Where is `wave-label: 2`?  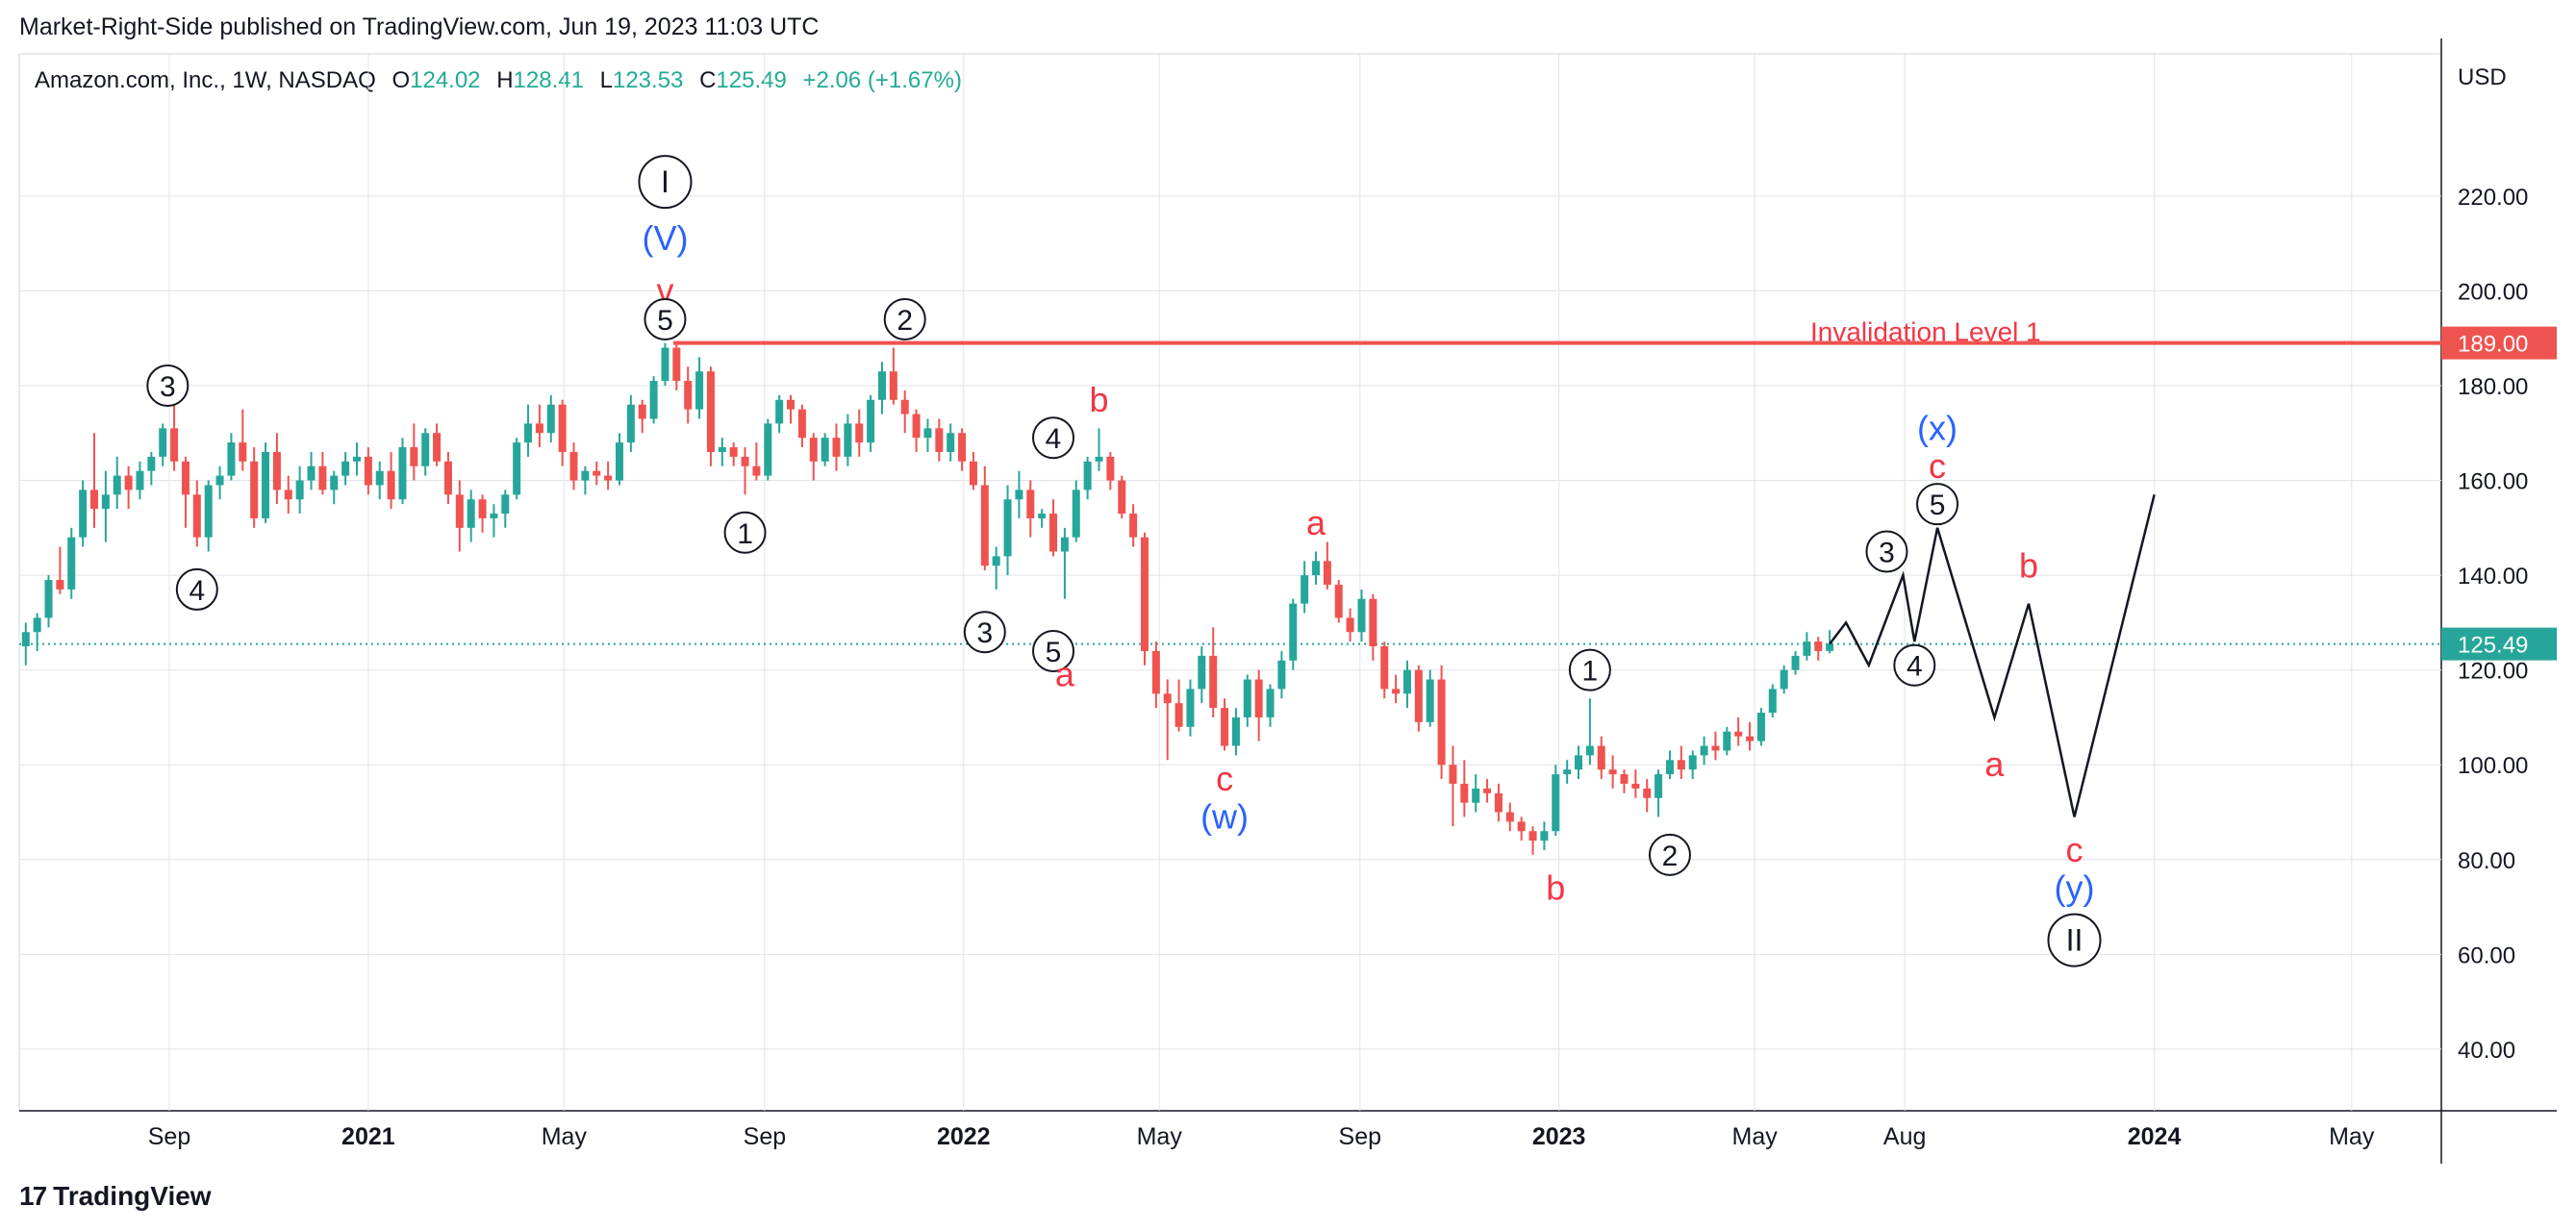
wave-label: 2 is located at coordinates (1671, 856).